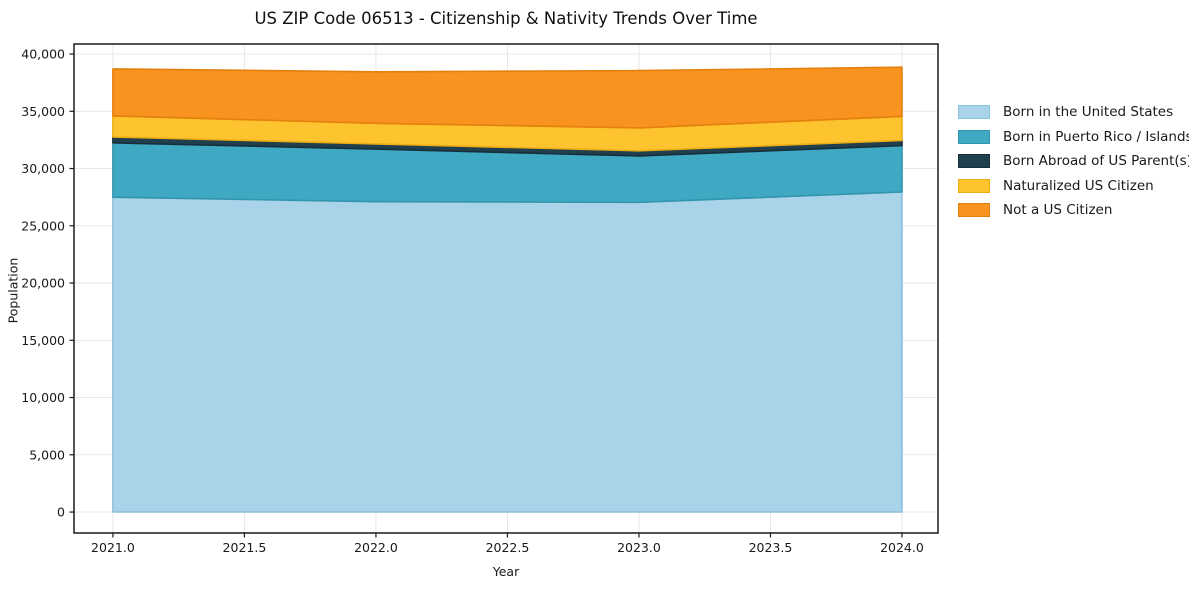 The height and width of the screenshot is (590, 1189). Describe the element at coordinates (43, 397) in the screenshot. I see `y-tick-label: 10,000` at that location.